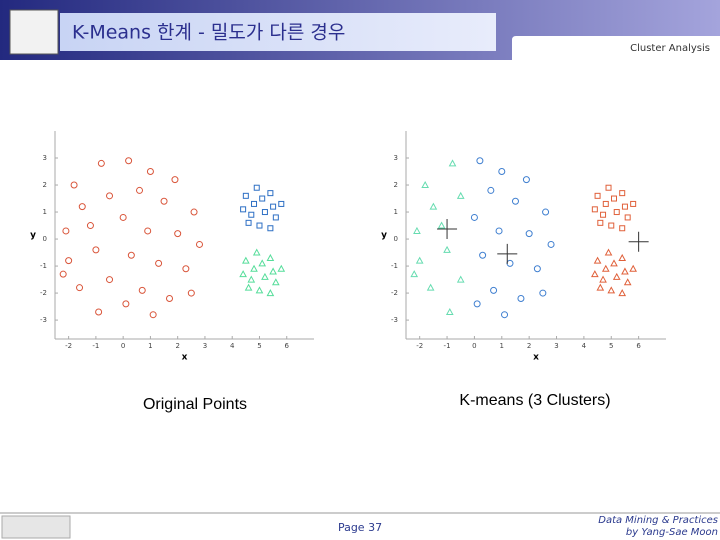 This screenshot has width=720, height=540. I want to click on y-axis-label: y, so click(384, 236).